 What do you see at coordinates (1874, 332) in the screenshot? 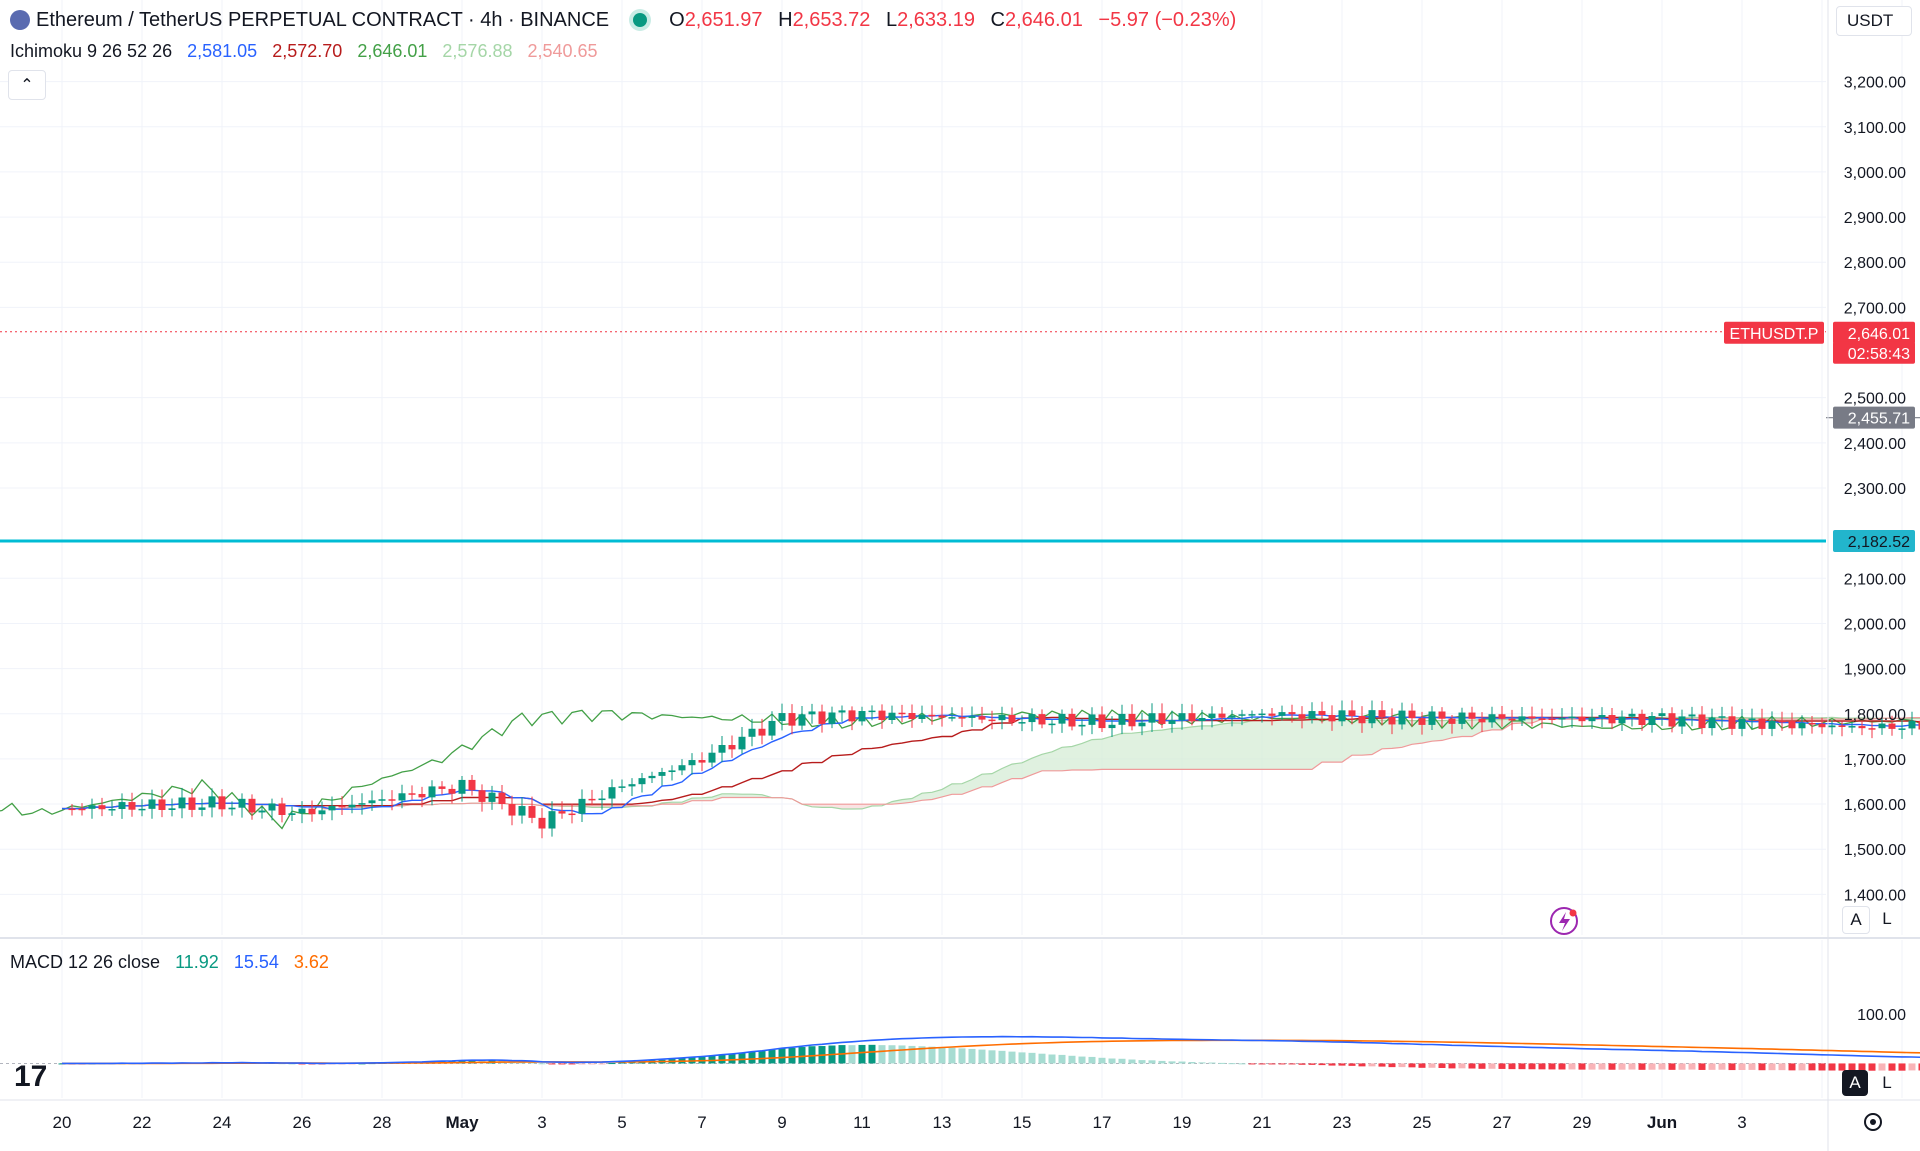
I see `last-price-tag-bg` at bounding box center [1874, 332].